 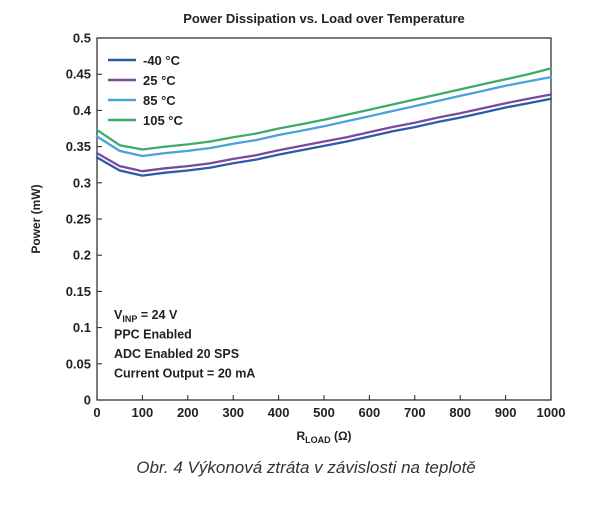 What do you see at coordinates (163, 120) in the screenshot?
I see `legend-label-4: 105 °C` at bounding box center [163, 120].